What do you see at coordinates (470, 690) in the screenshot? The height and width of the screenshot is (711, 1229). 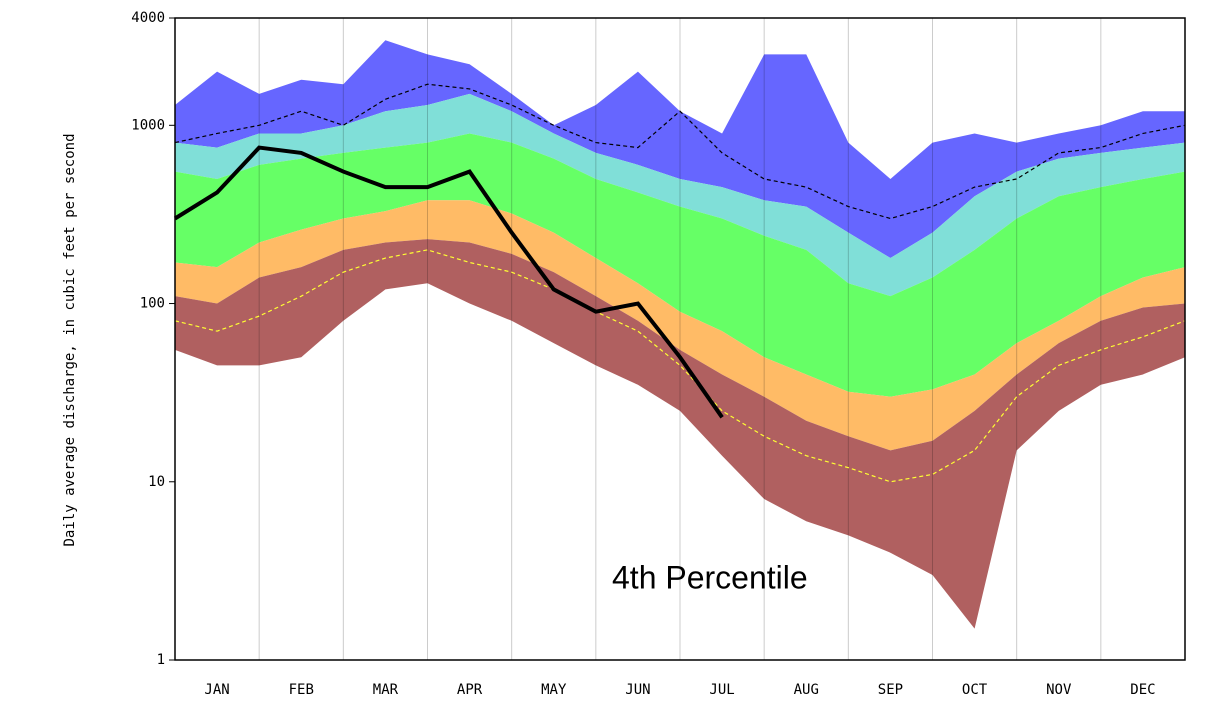 I see `x-tick-label: APR` at bounding box center [470, 690].